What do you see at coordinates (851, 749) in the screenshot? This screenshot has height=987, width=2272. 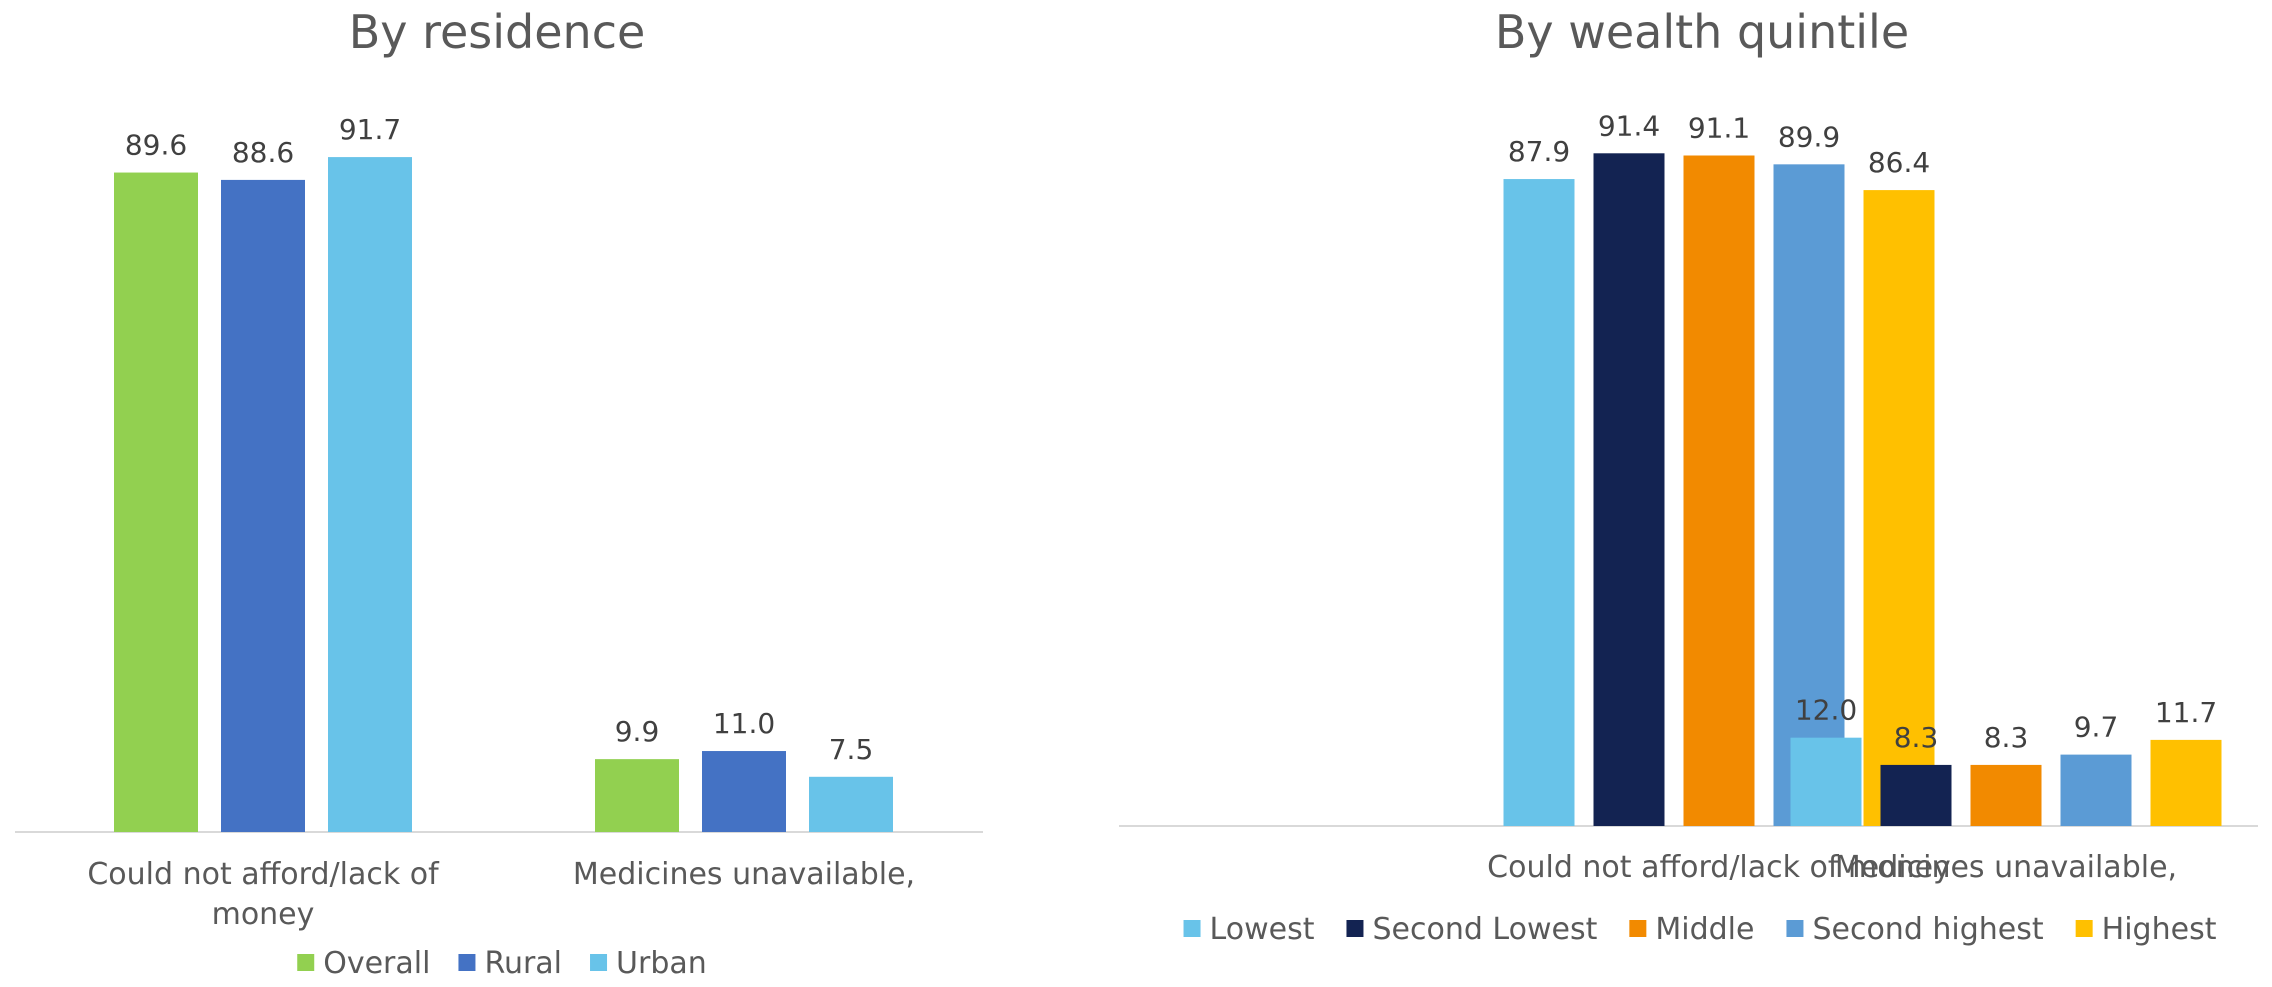 I see `residence-data-label: 7.5` at bounding box center [851, 749].